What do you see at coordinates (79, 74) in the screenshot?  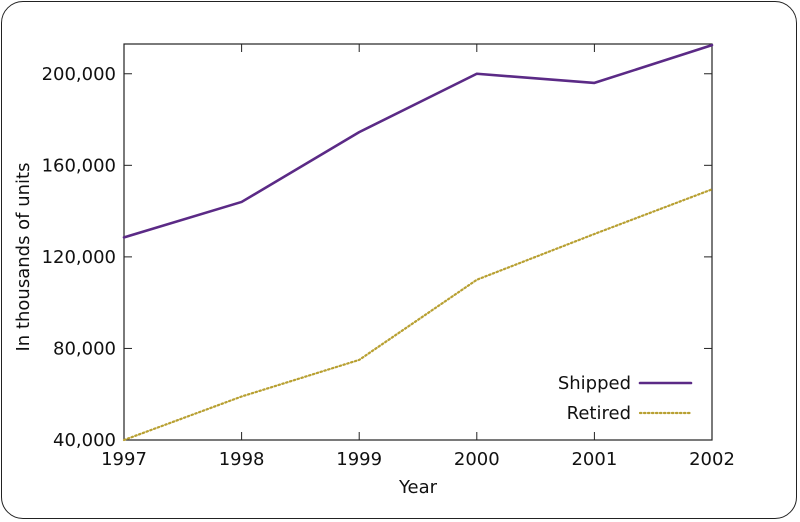 I see `y-tick-label: 200,000` at bounding box center [79, 74].